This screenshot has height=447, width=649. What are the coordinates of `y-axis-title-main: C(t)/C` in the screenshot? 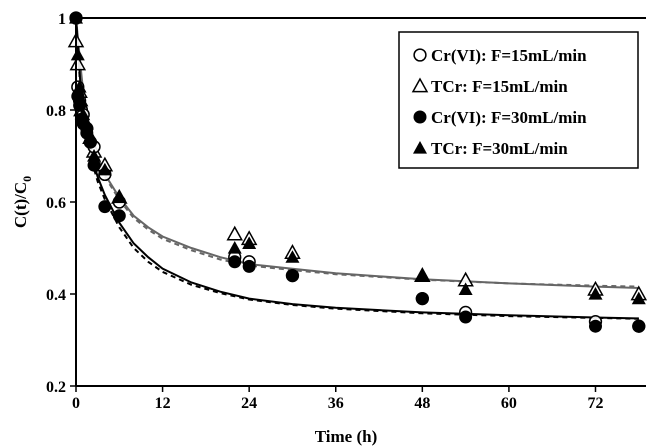 It's located at (20, 205).